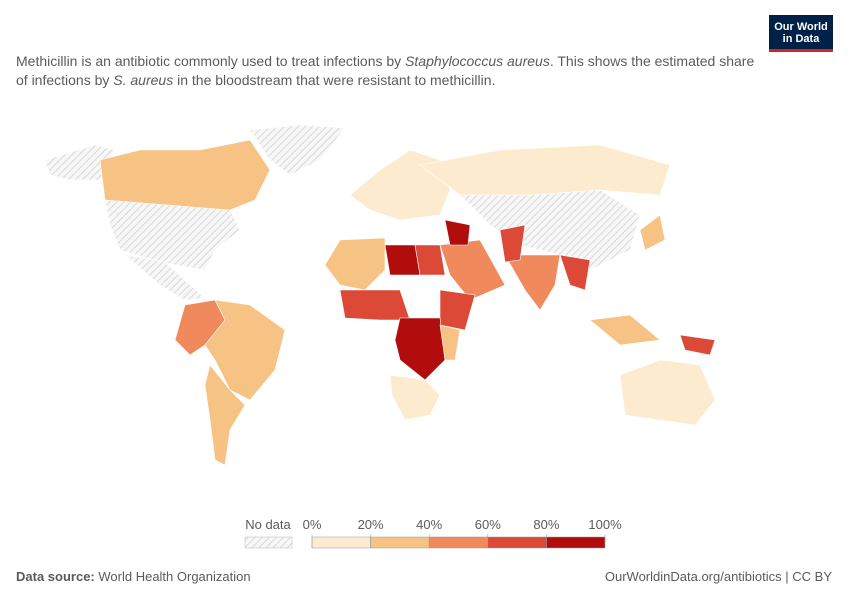 Image resolution: width=850 pixels, height=600 pixels. Describe the element at coordinates (545, 170) in the screenshot. I see `russia` at that location.